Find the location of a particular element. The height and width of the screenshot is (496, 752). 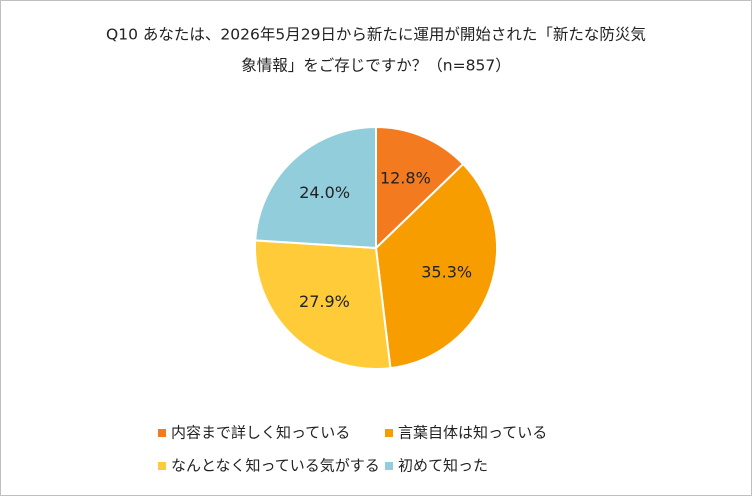

data-label: 24.0% is located at coordinates (324, 192).